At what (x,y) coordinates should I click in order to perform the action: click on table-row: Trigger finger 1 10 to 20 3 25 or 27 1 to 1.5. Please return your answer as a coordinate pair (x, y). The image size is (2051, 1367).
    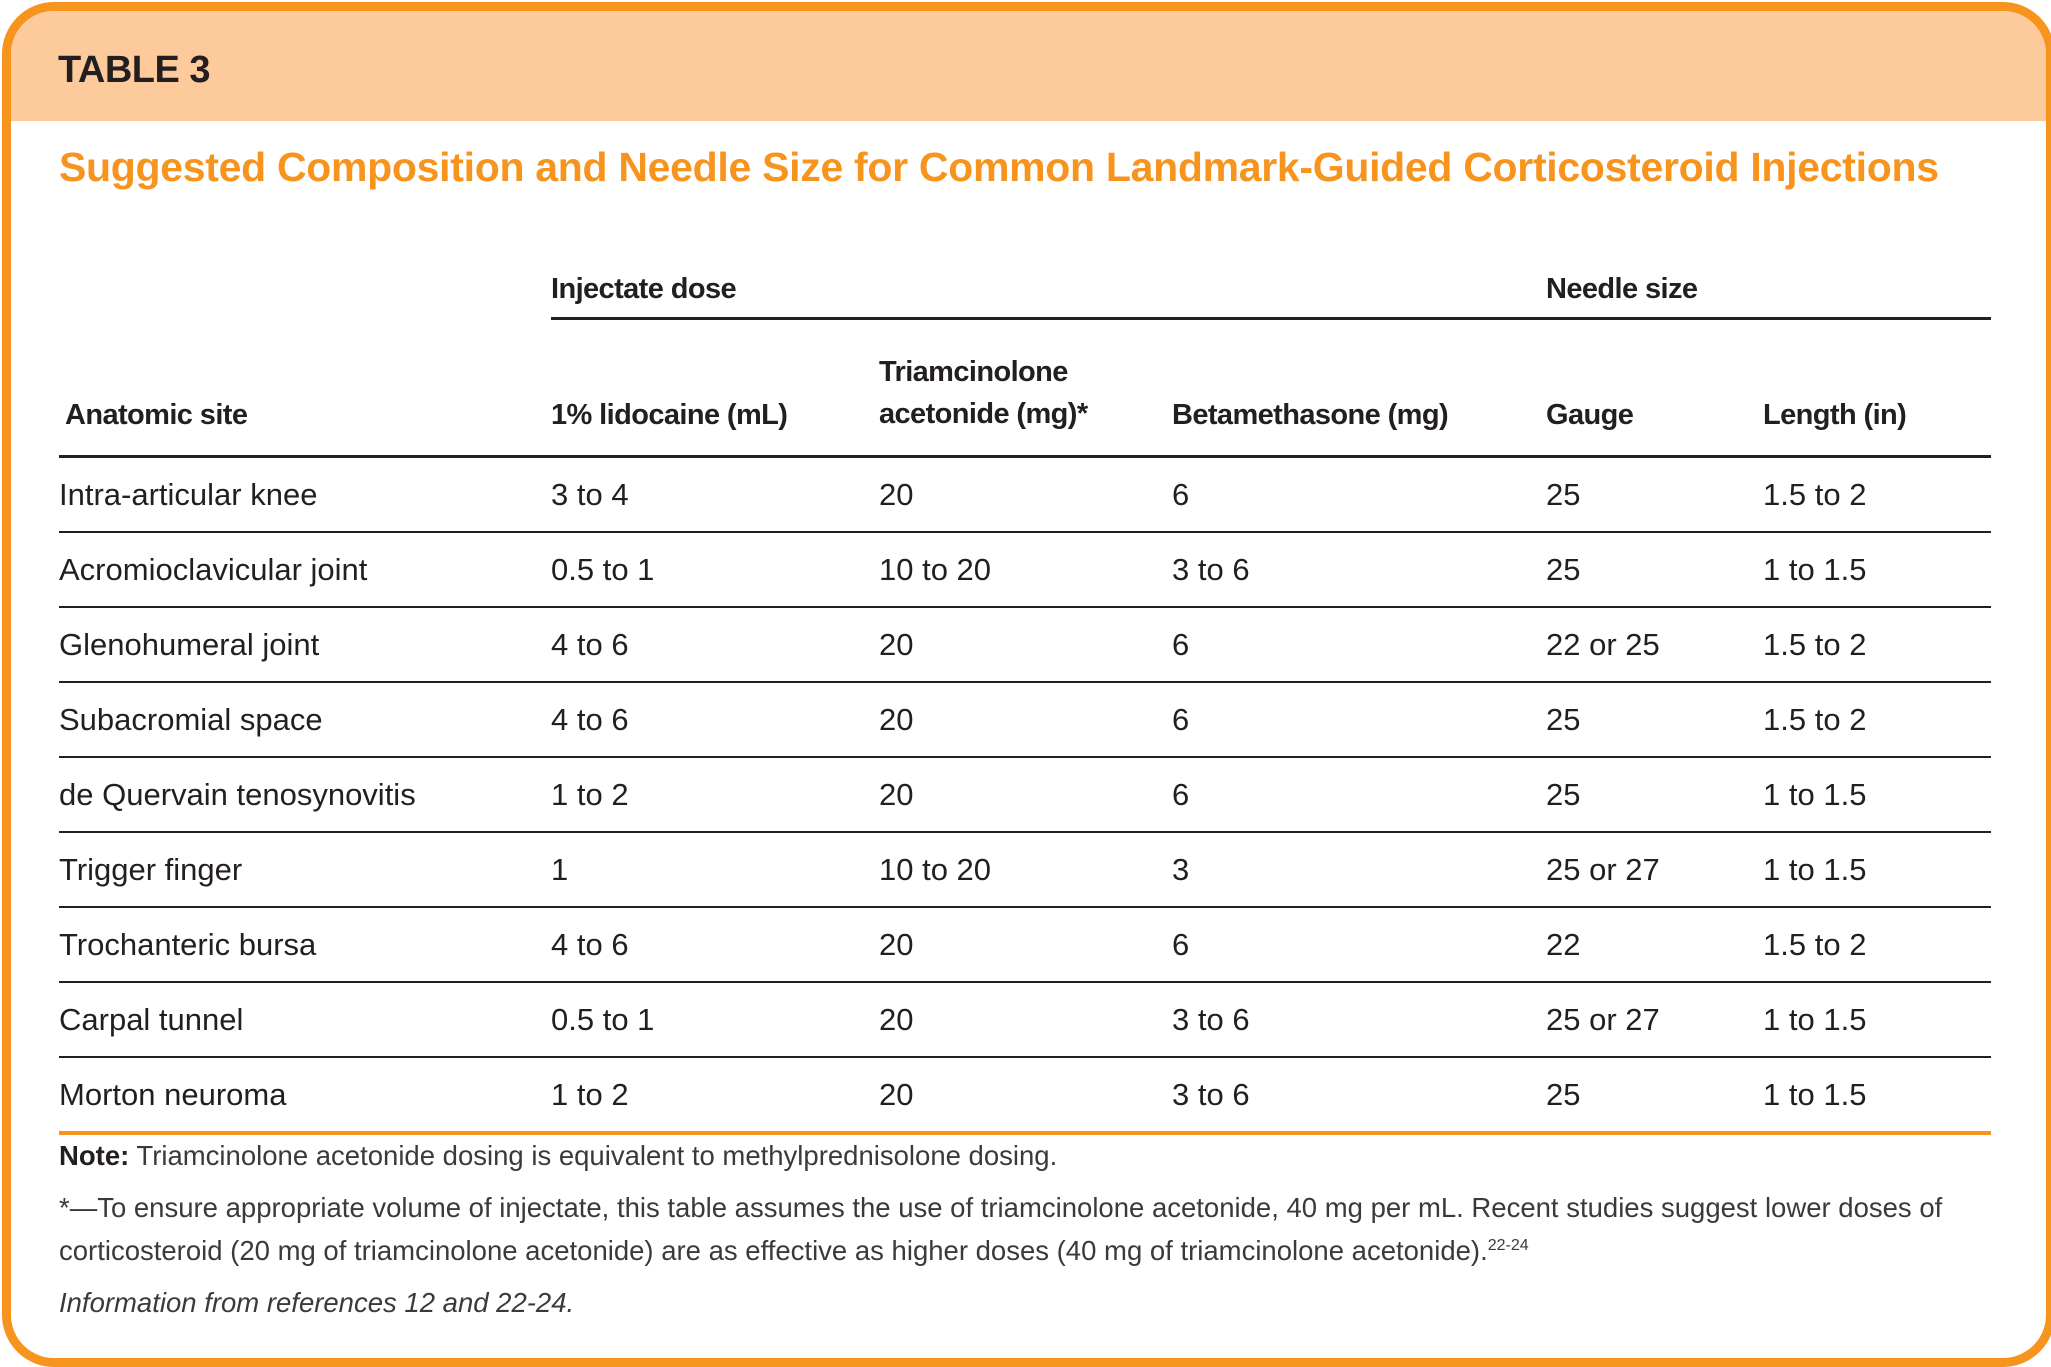
    Looking at the image, I should click on (1025, 870).